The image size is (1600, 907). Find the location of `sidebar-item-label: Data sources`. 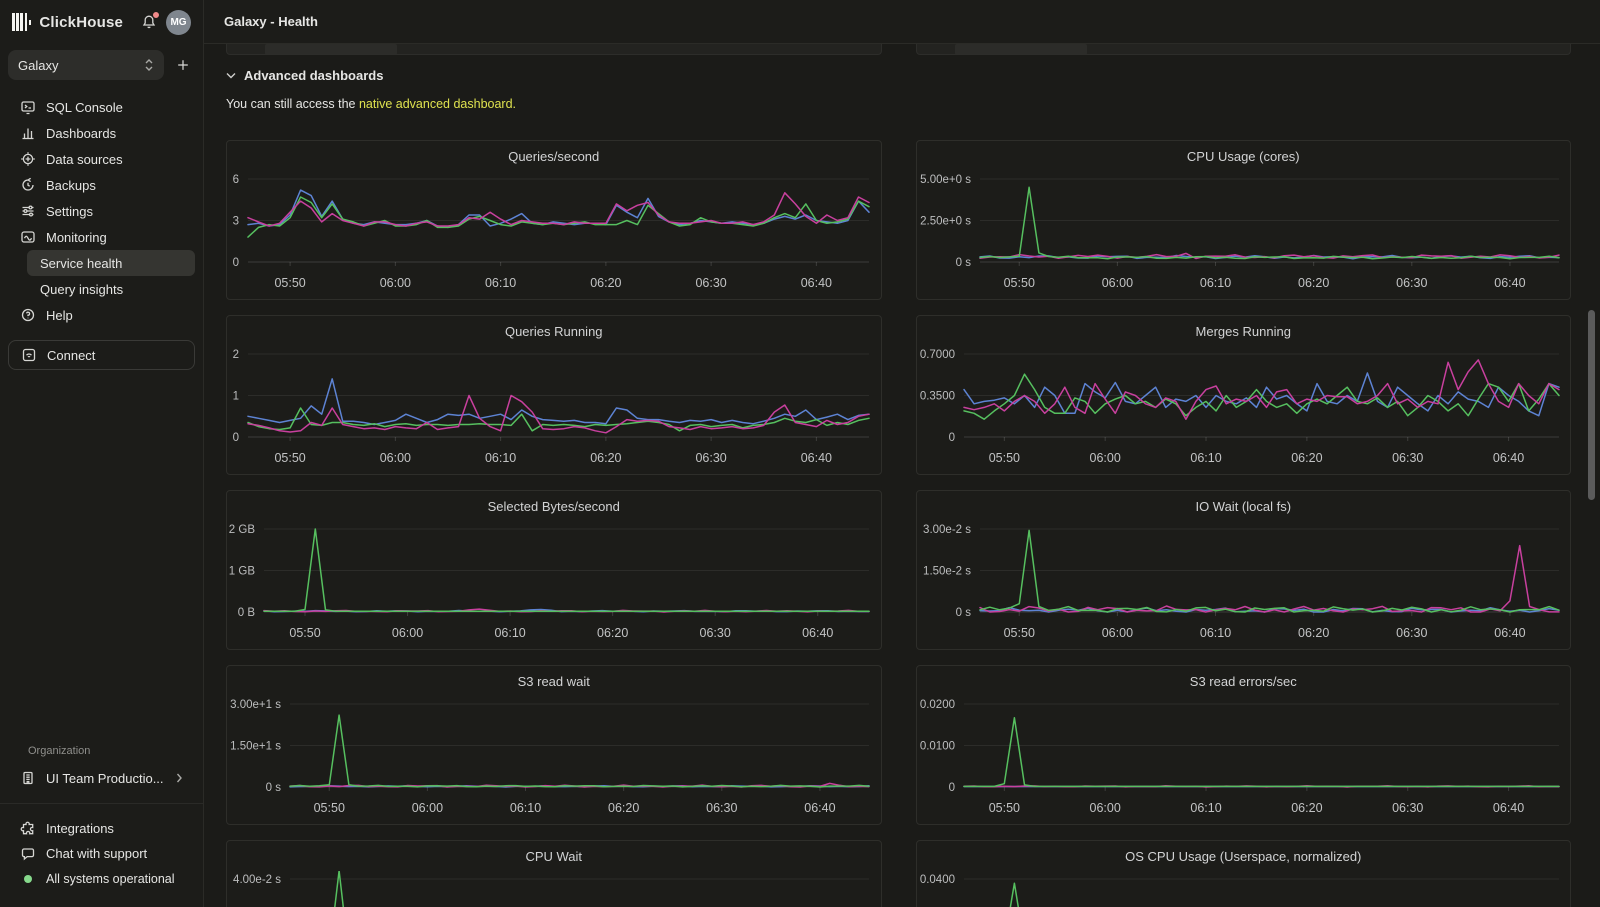

sidebar-item-label: Data sources is located at coordinates (84, 159).